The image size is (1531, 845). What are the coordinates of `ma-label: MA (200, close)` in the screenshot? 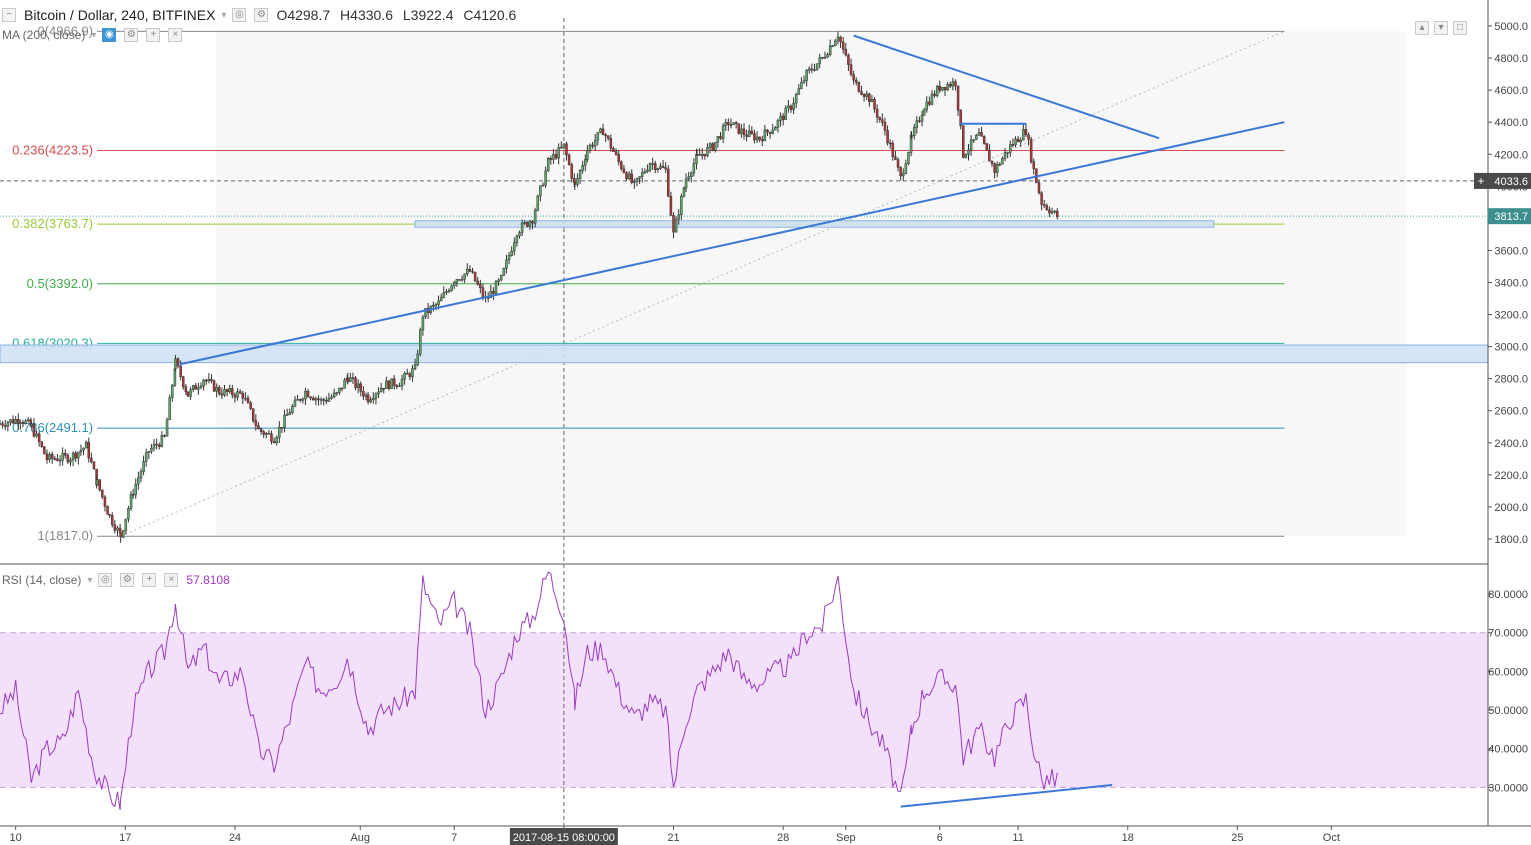 It's located at (44, 35).